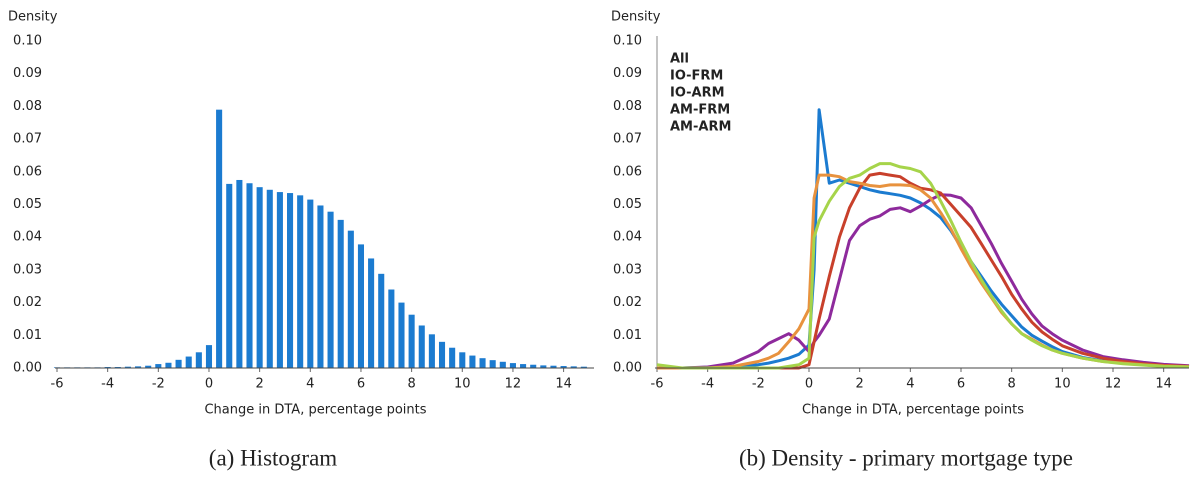  What do you see at coordinates (700, 127) in the screenshot?
I see `legend-label: AM-ARM` at bounding box center [700, 127].